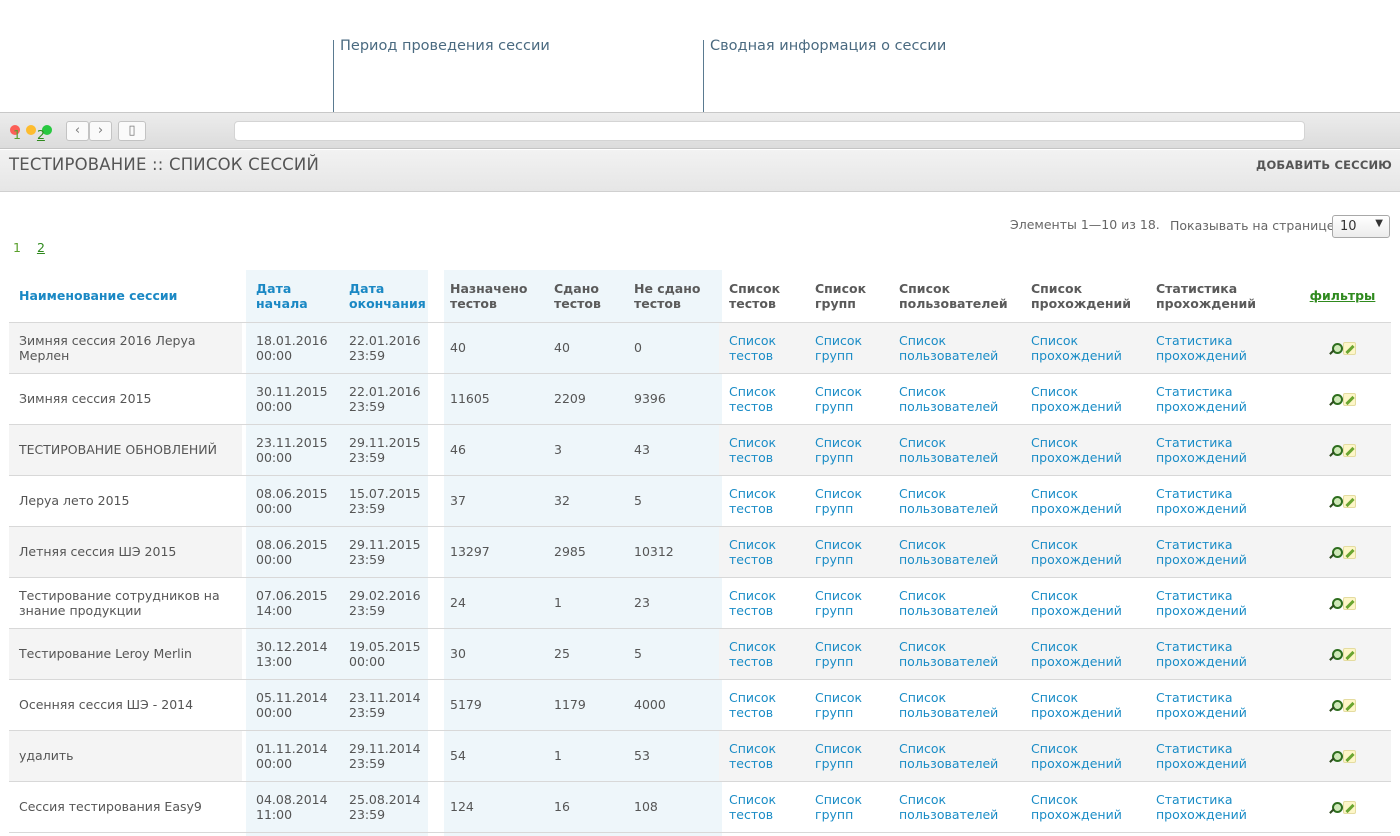  I want to click on minimize-window-button, so click(31, 130).